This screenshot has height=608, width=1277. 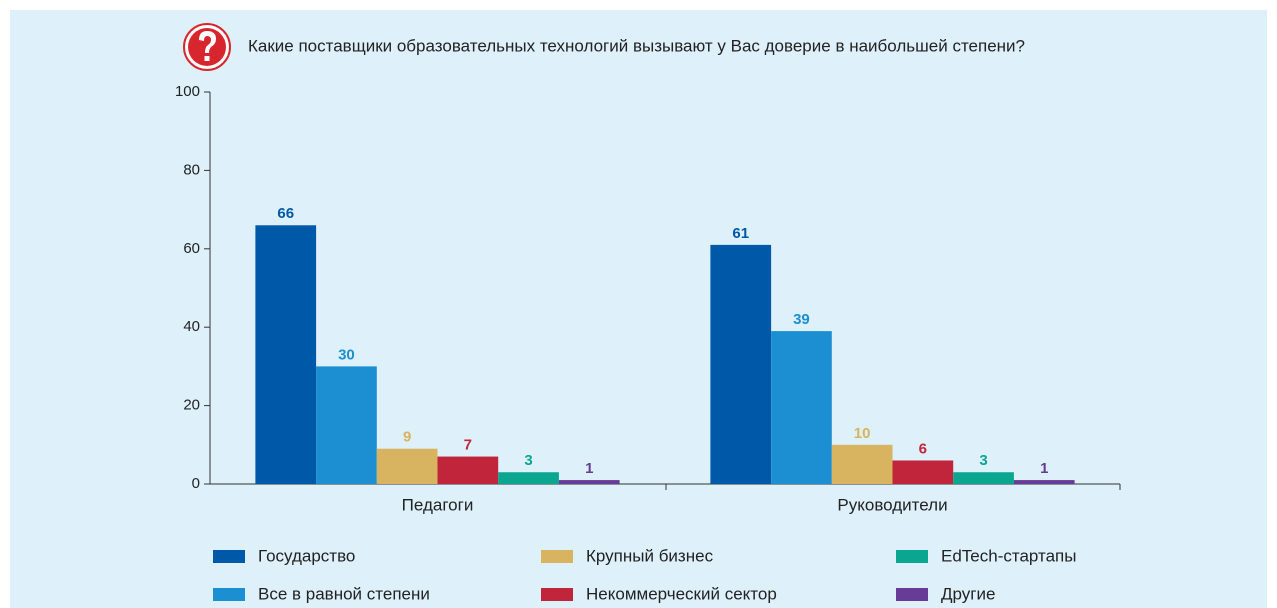 I want to click on value-label: 39, so click(x=801, y=319).